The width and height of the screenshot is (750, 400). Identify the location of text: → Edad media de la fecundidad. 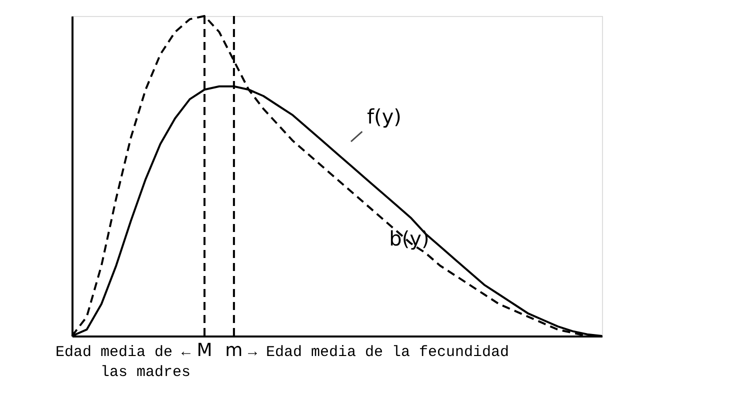
(378, 352).